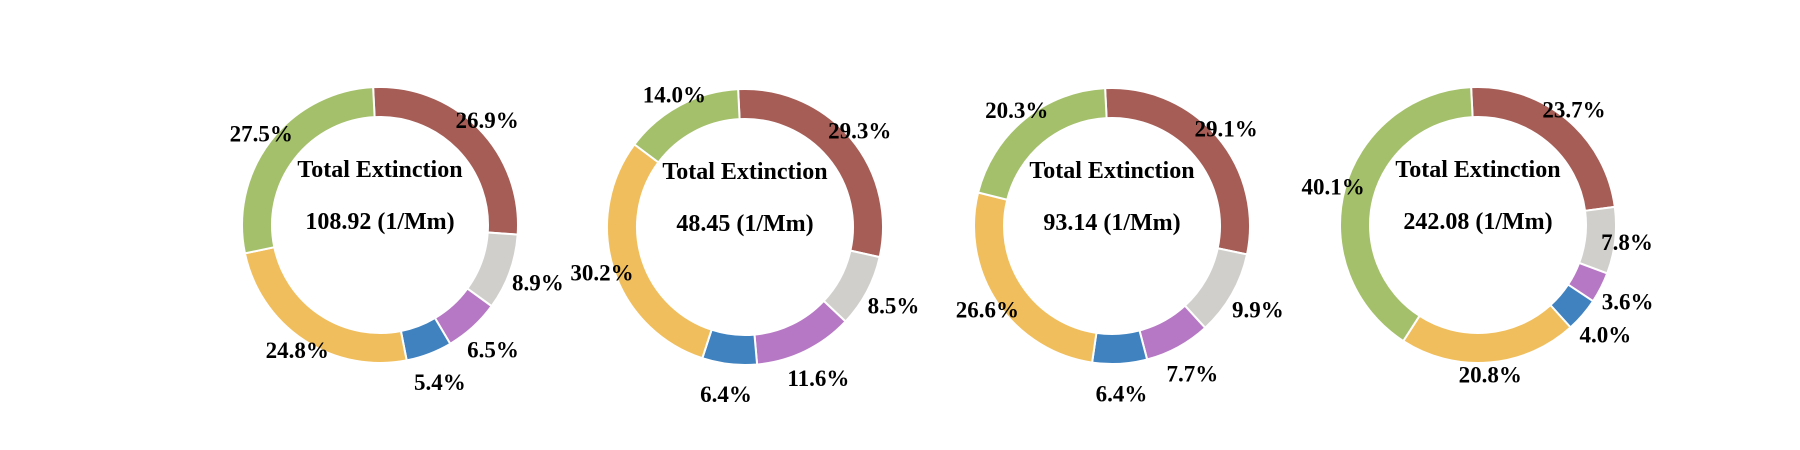 This screenshot has height=450, width=1800. Describe the element at coordinates (1627, 242) in the screenshot. I see `slice-label: 7.8%` at that location.